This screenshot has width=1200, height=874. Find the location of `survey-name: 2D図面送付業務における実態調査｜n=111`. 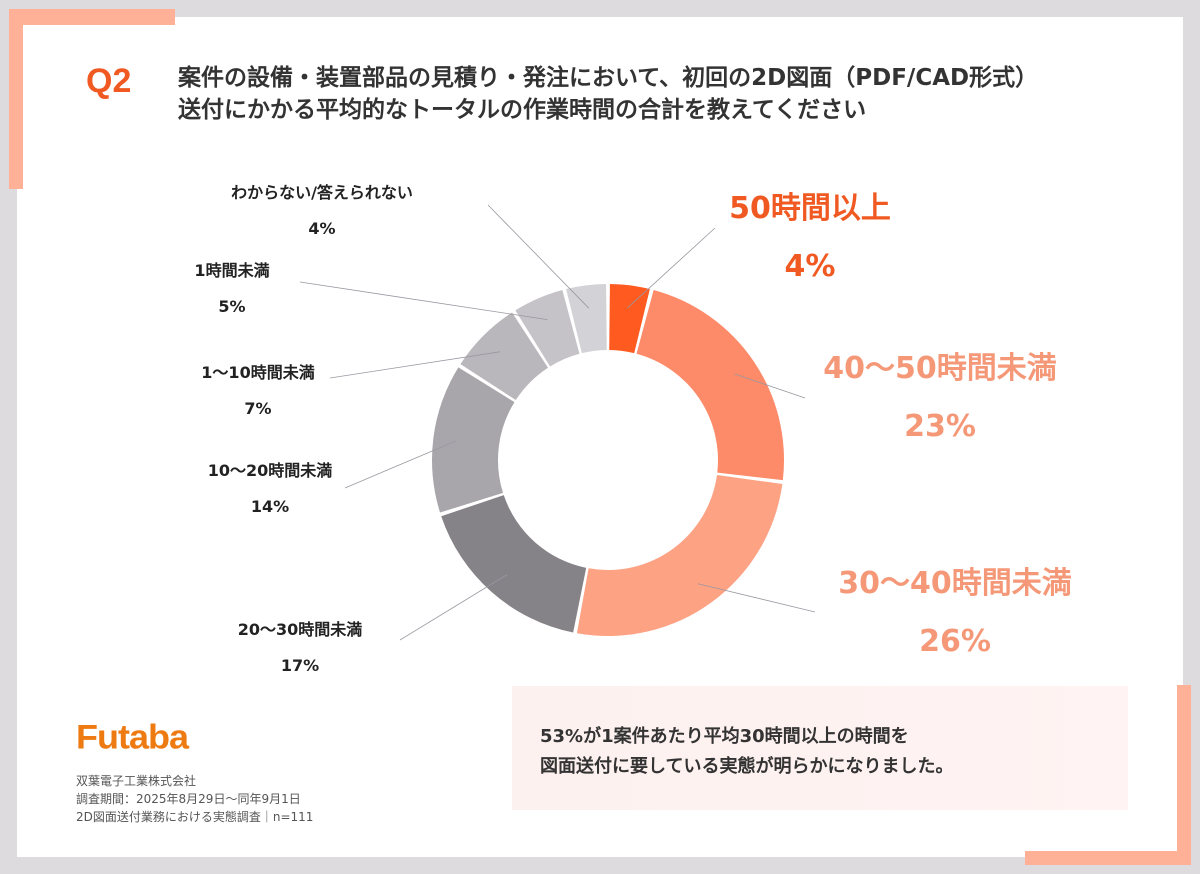

survey-name: 2D図面送付業務における実態調査｜n=111 is located at coordinates (195, 817).